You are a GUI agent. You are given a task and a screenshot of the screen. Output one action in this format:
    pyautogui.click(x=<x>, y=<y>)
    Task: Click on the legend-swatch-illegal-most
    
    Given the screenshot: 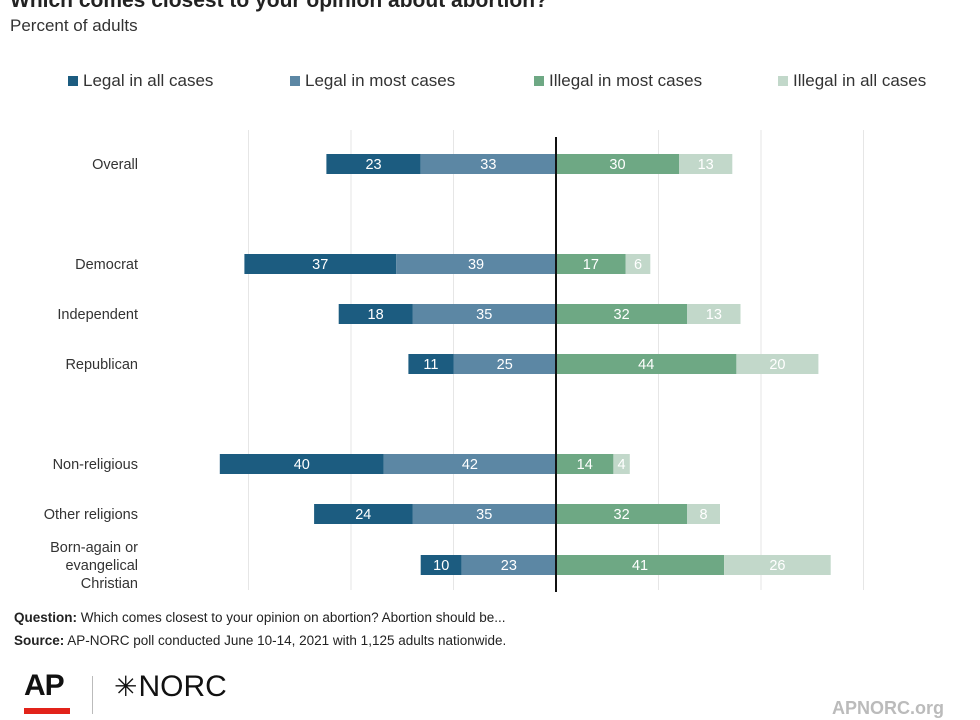 What is the action you would take?
    pyautogui.click(x=539, y=81)
    